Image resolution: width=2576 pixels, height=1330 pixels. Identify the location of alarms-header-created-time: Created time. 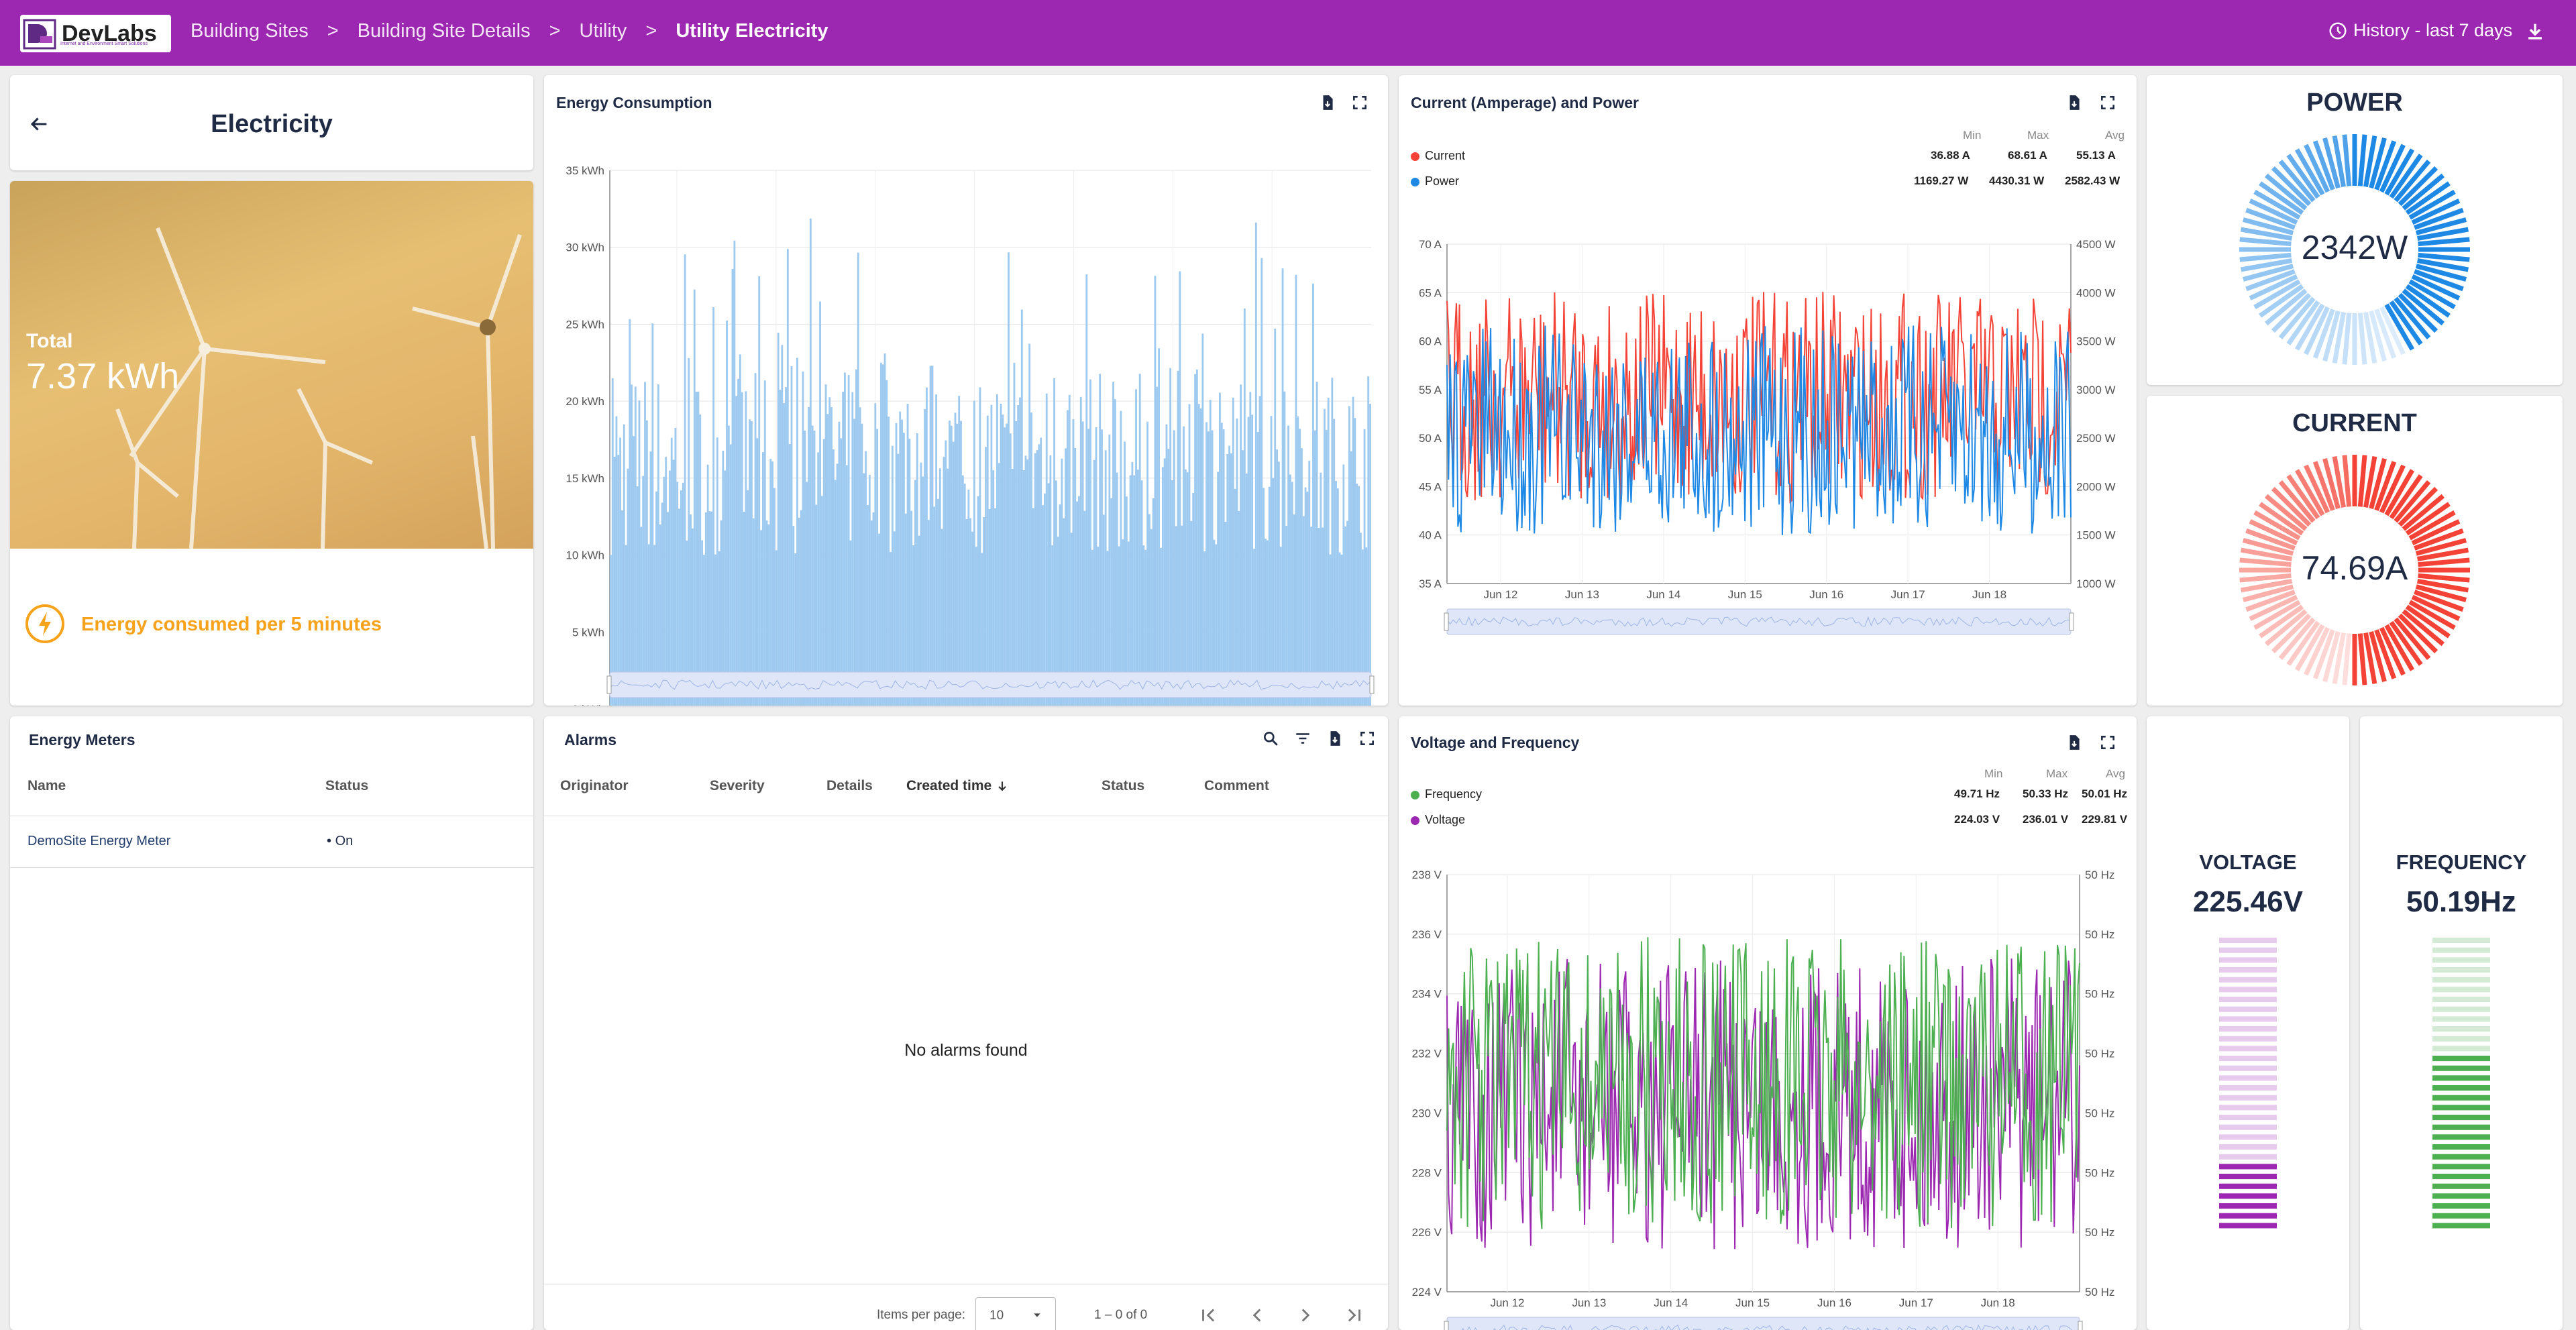
(957, 786).